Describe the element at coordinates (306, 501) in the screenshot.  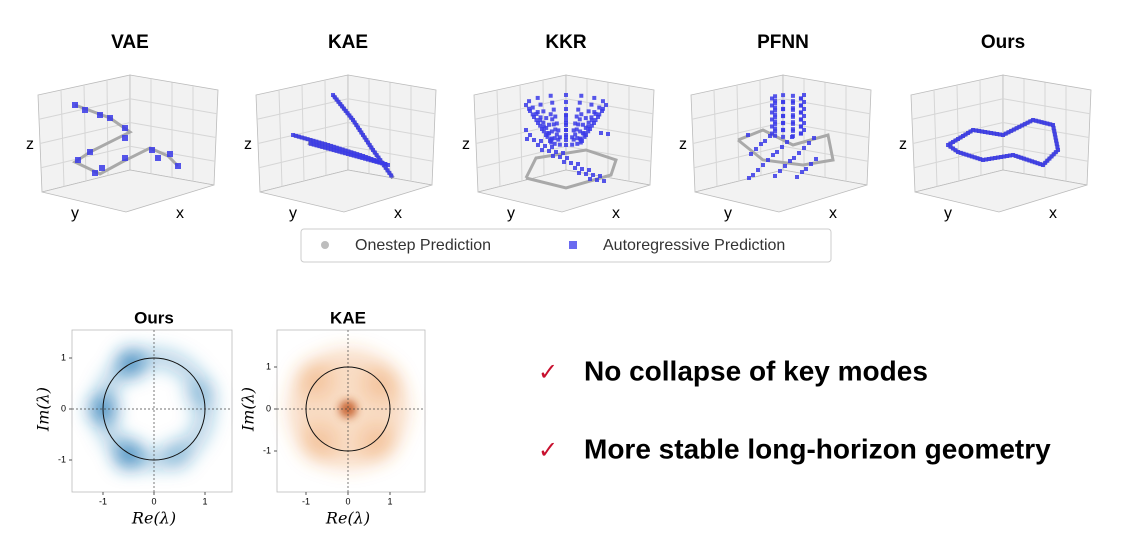
I see `x-tick-label: -1` at that location.